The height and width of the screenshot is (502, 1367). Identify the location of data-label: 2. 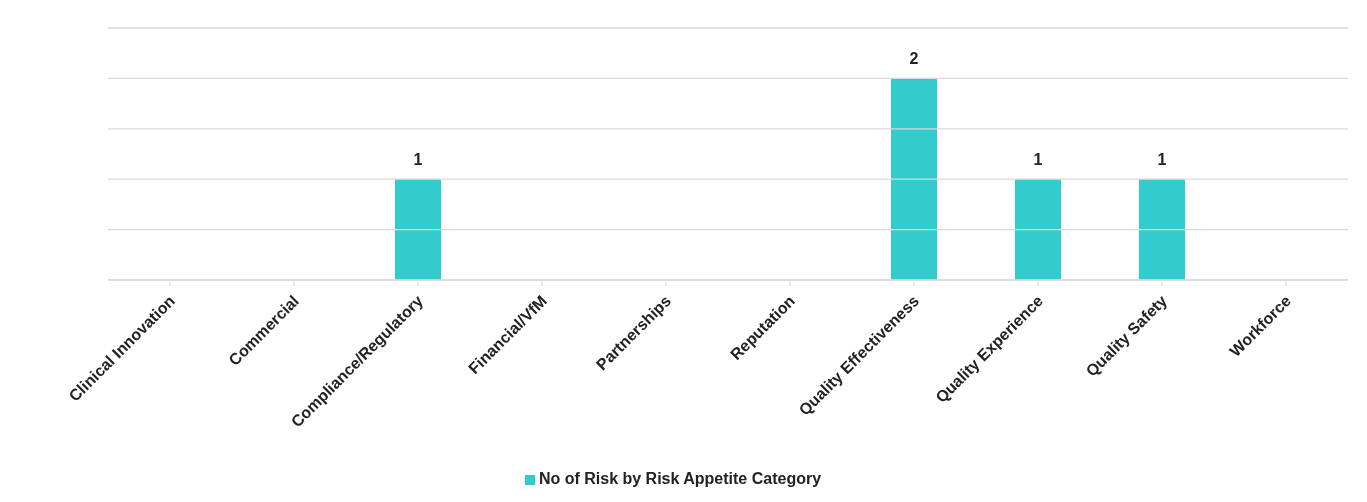
(914, 59).